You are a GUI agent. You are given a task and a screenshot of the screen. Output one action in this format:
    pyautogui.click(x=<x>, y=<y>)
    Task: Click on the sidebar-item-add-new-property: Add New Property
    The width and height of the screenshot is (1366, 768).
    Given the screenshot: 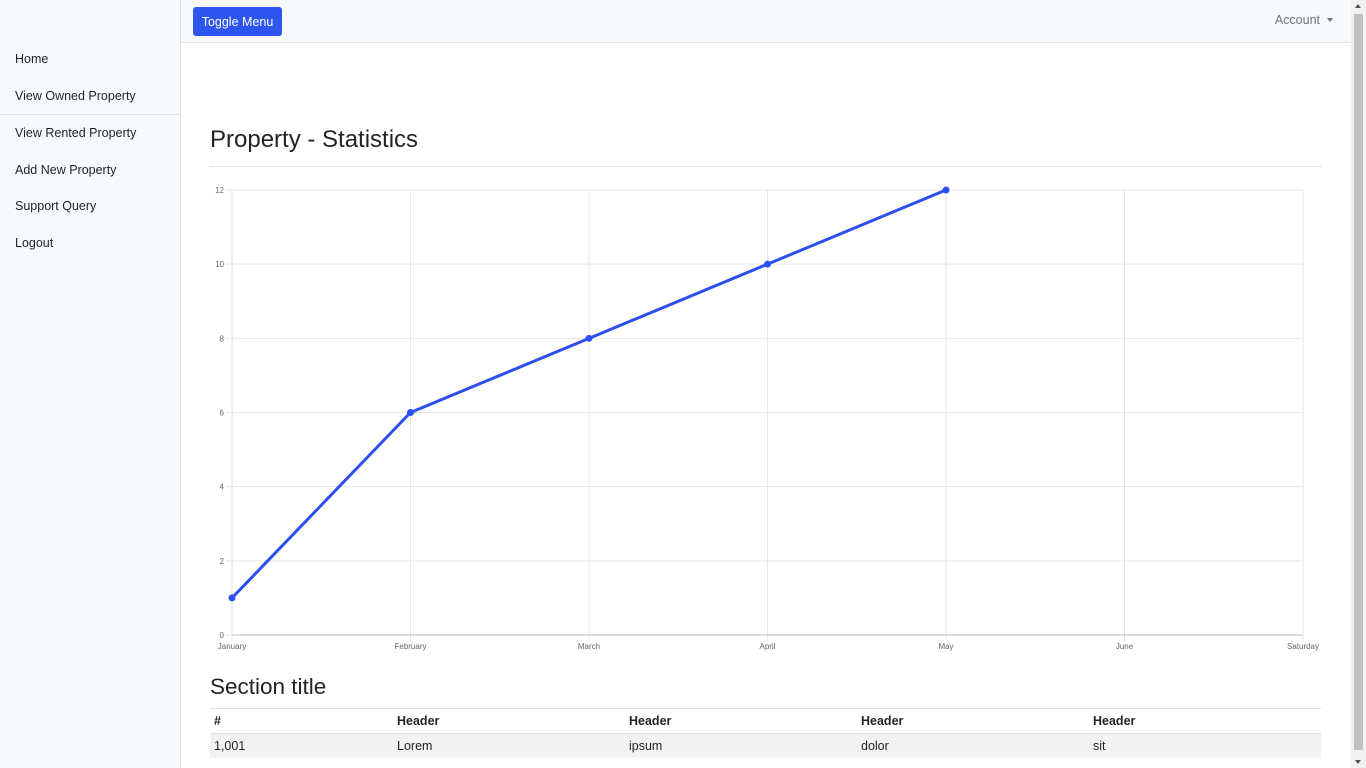 What is the action you would take?
    pyautogui.click(x=66, y=169)
    